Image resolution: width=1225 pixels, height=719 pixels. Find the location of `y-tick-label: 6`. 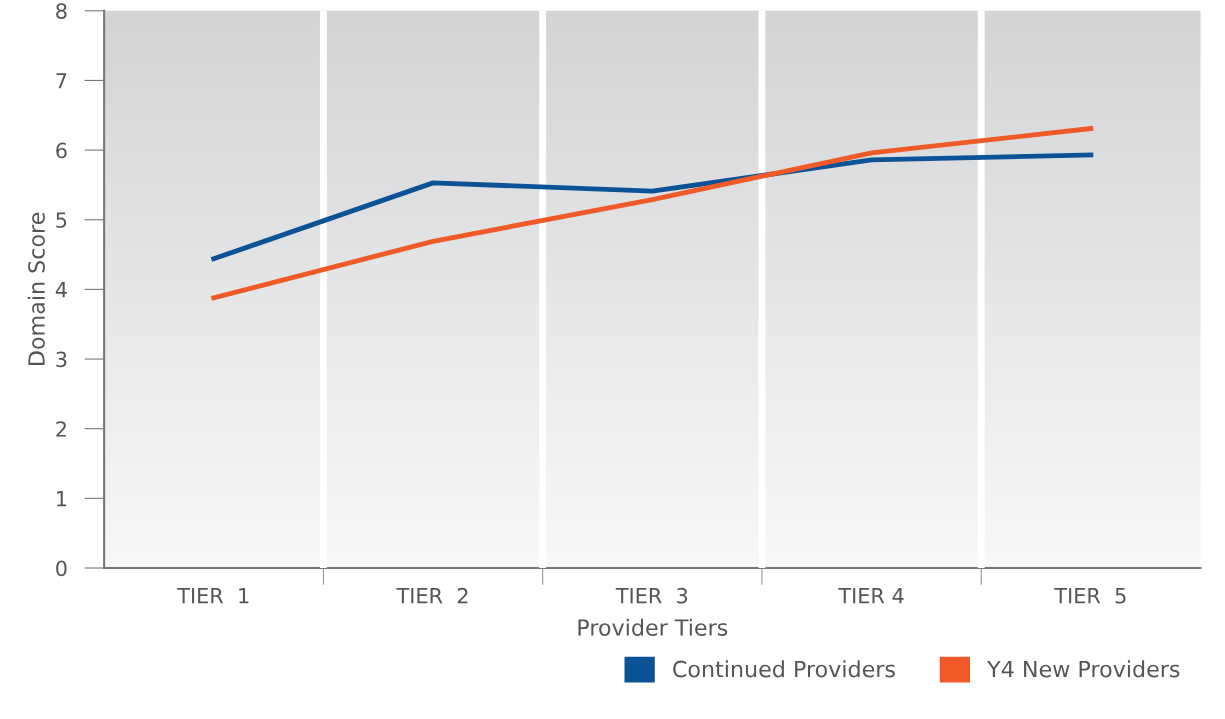

y-tick-label: 6 is located at coordinates (61, 150).